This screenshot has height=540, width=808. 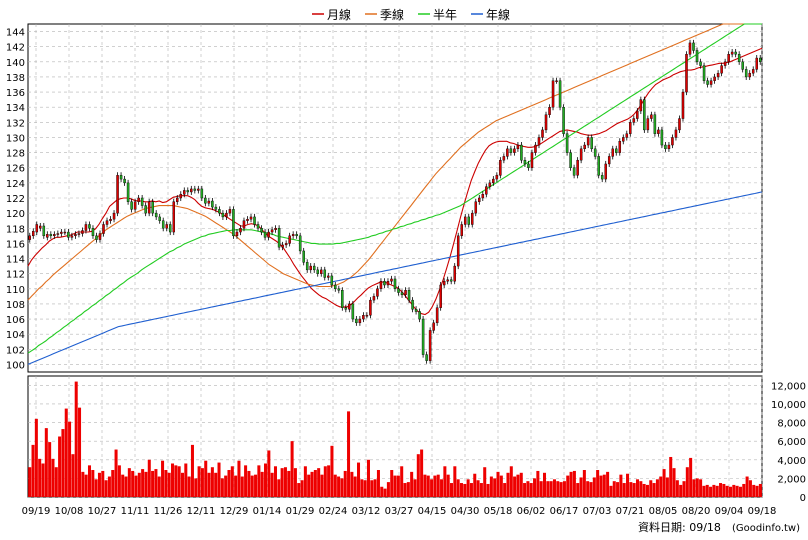 I want to click on x-tick-label-2: 10/27, so click(x=102, y=511).